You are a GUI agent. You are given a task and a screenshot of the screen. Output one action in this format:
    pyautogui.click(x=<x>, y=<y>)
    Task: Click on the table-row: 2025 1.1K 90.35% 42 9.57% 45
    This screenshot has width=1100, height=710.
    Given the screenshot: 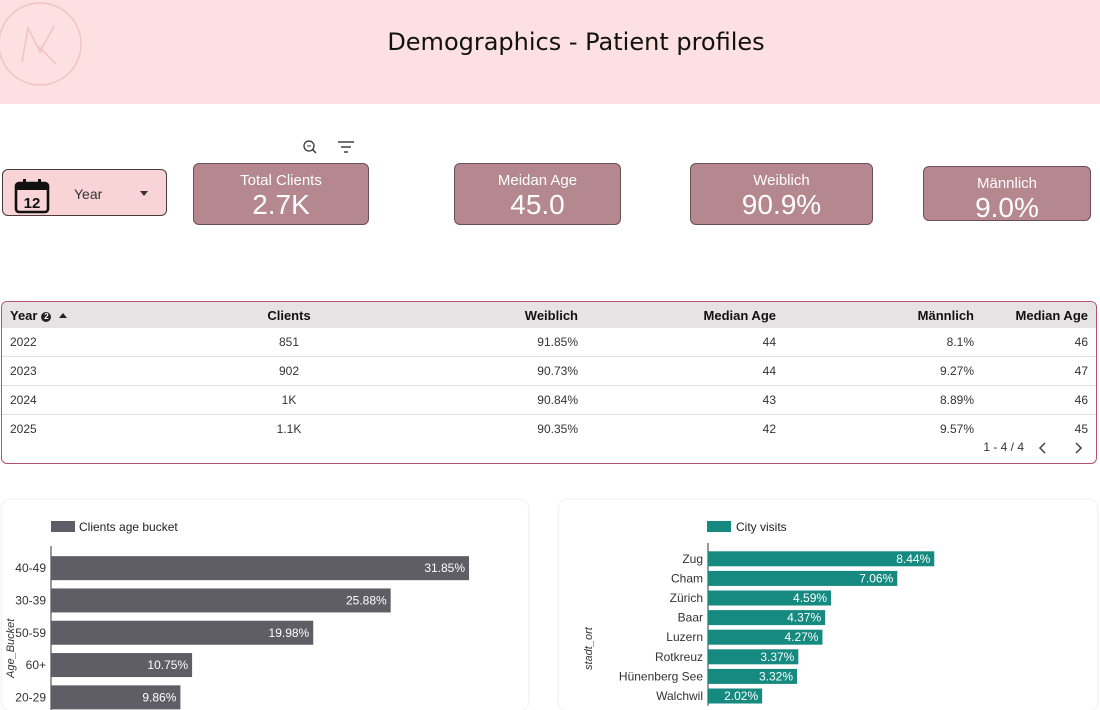 What is the action you would take?
    pyautogui.click(x=549, y=429)
    